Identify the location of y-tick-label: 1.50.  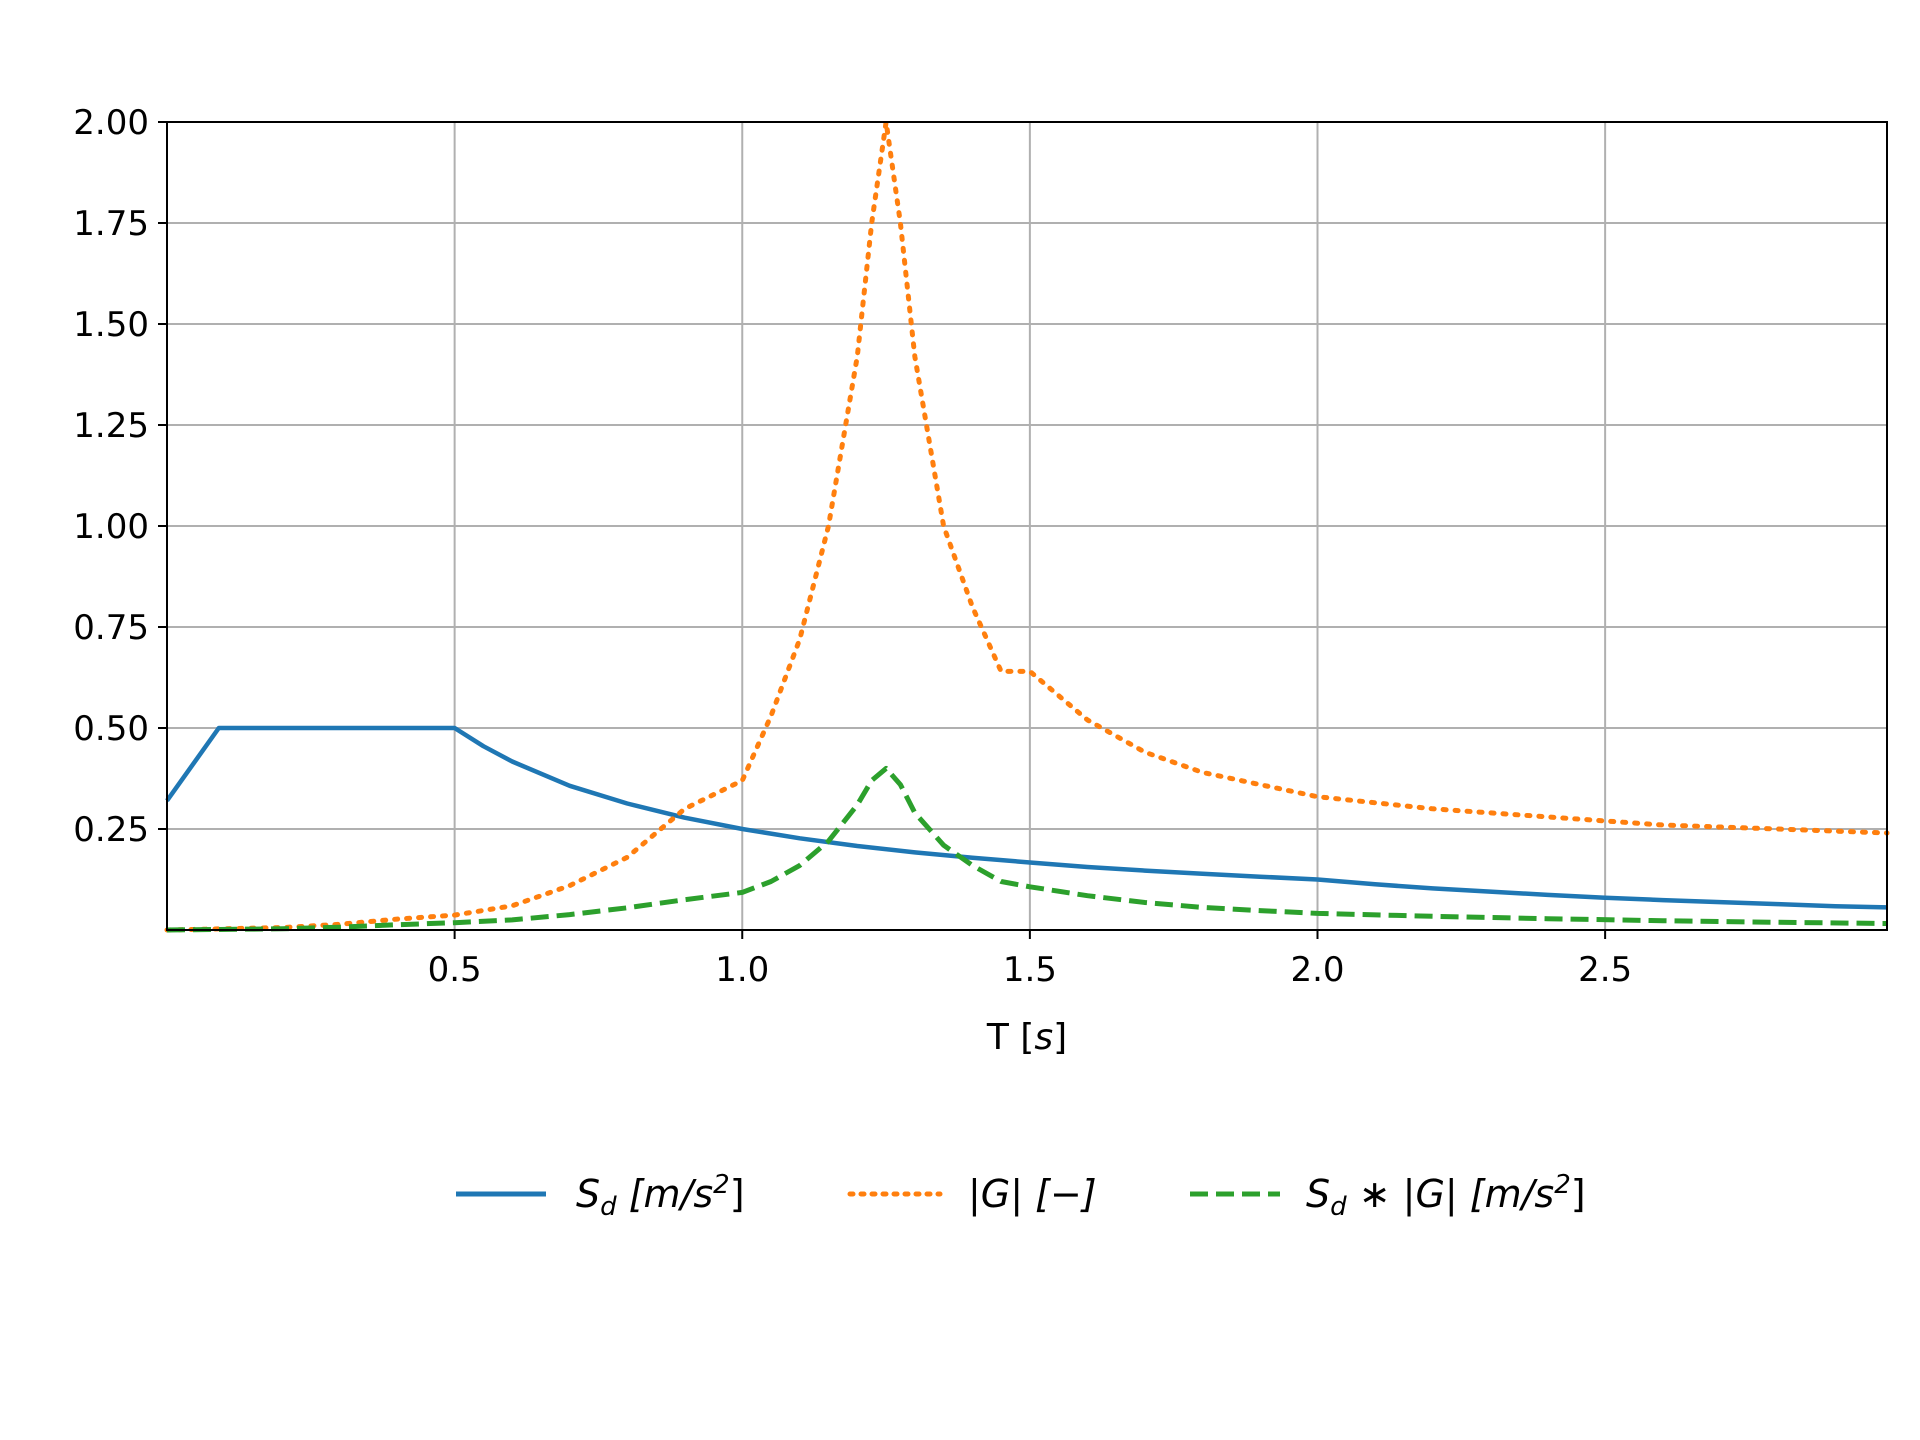
(111, 325).